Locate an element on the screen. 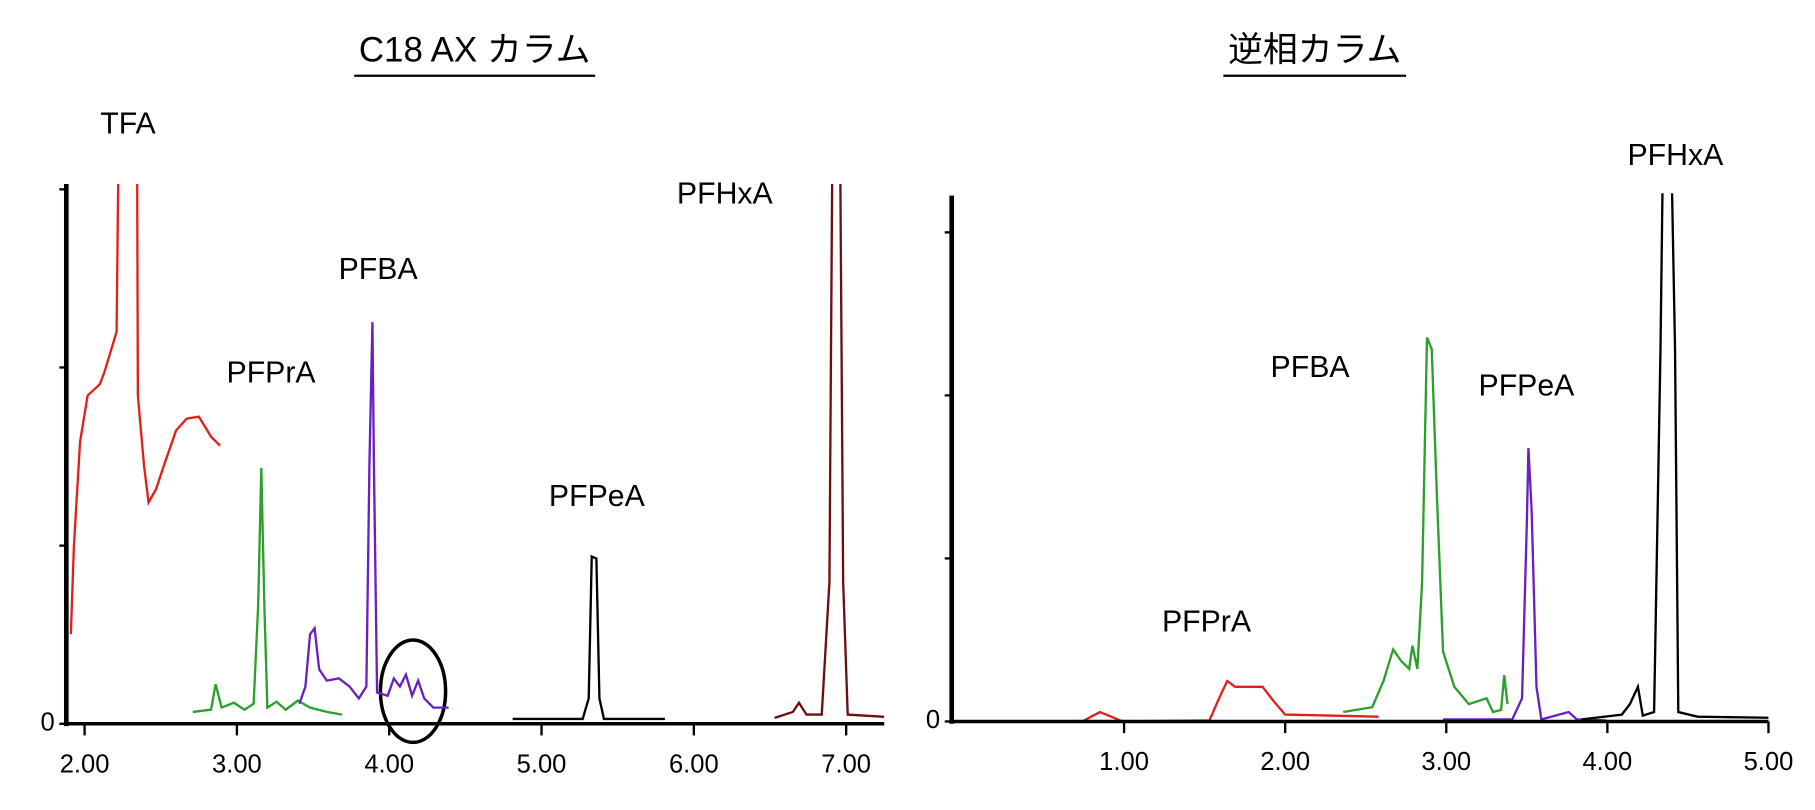 The width and height of the screenshot is (1815, 810). x-tick-label: 6.00 is located at coordinates (694, 764).